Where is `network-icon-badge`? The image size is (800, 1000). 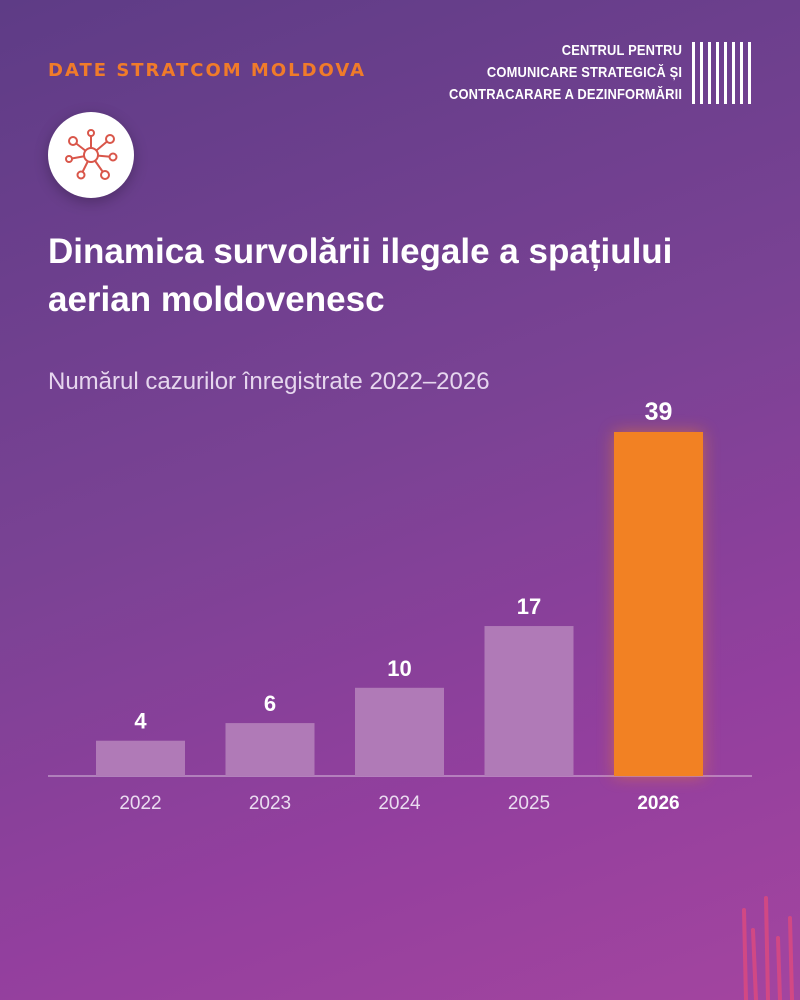 network-icon-badge is located at coordinates (91, 155).